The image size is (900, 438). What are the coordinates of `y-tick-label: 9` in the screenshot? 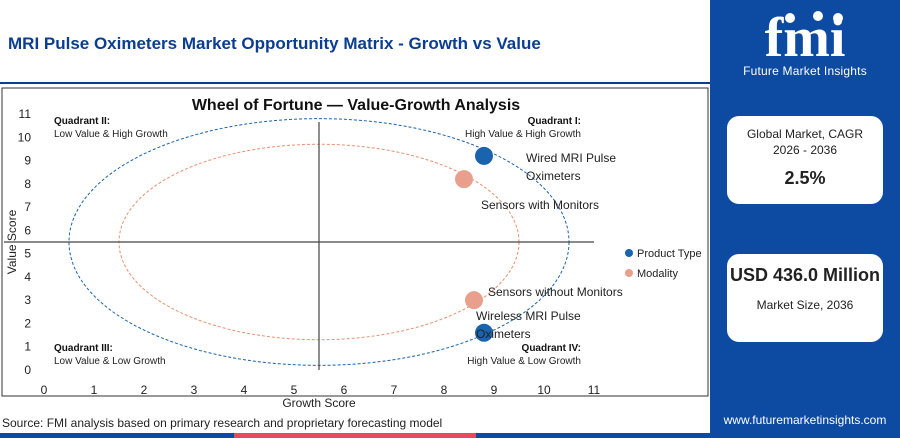 It's located at (27, 161).